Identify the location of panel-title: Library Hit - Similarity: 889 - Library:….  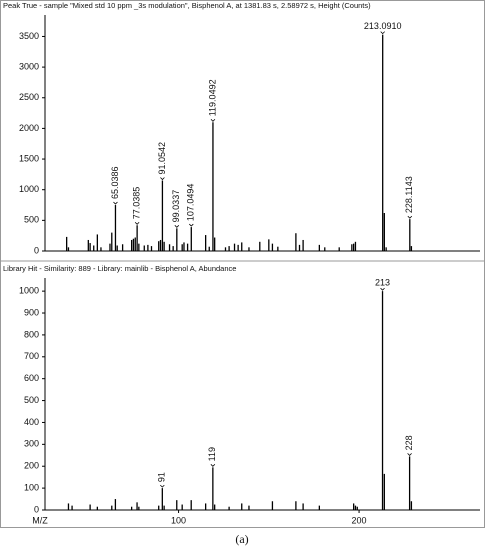
(119, 268).